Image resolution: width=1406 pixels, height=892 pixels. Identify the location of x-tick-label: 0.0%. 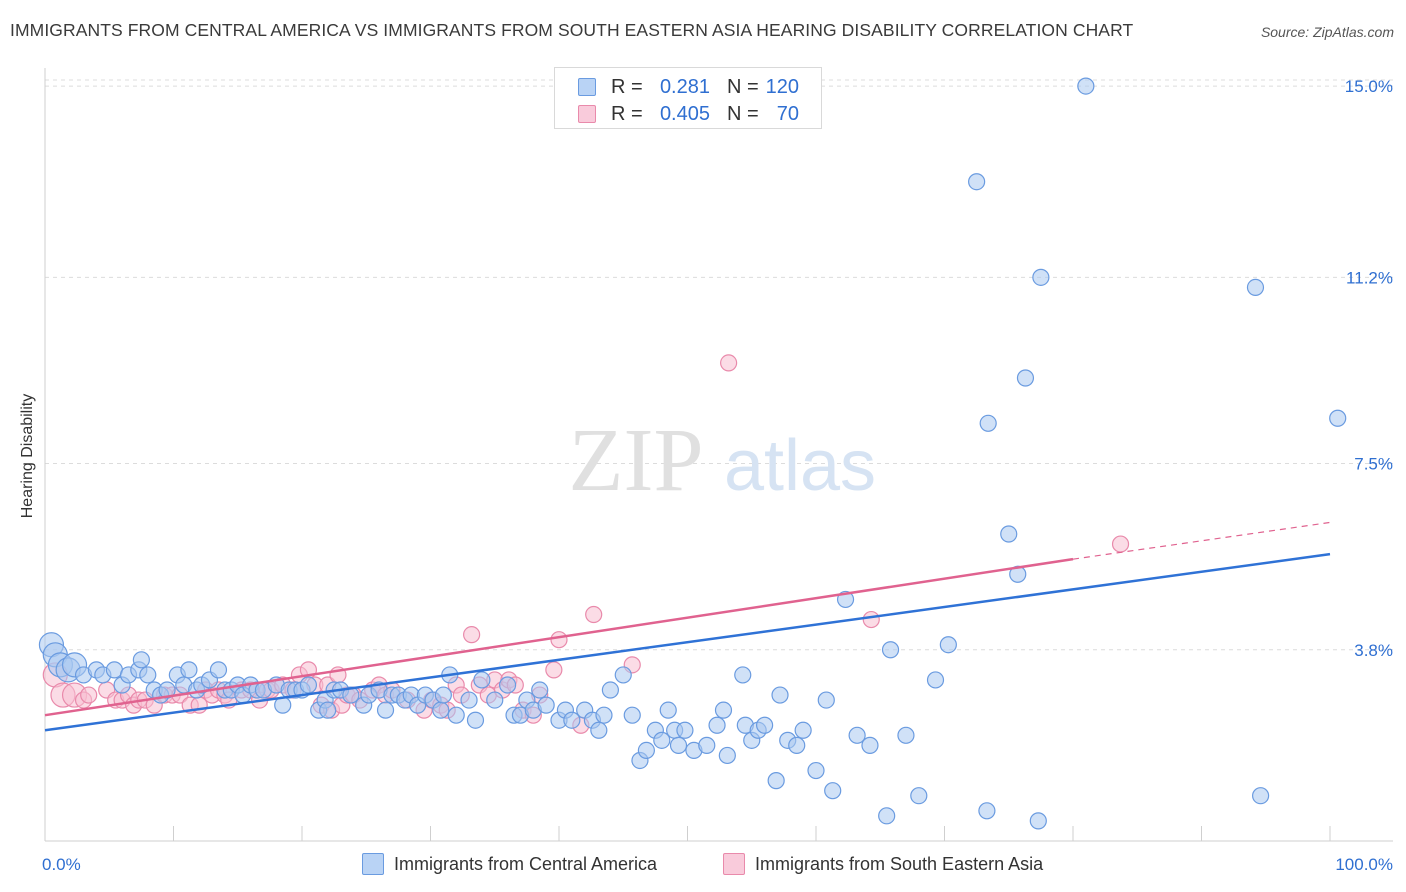
(61, 864).